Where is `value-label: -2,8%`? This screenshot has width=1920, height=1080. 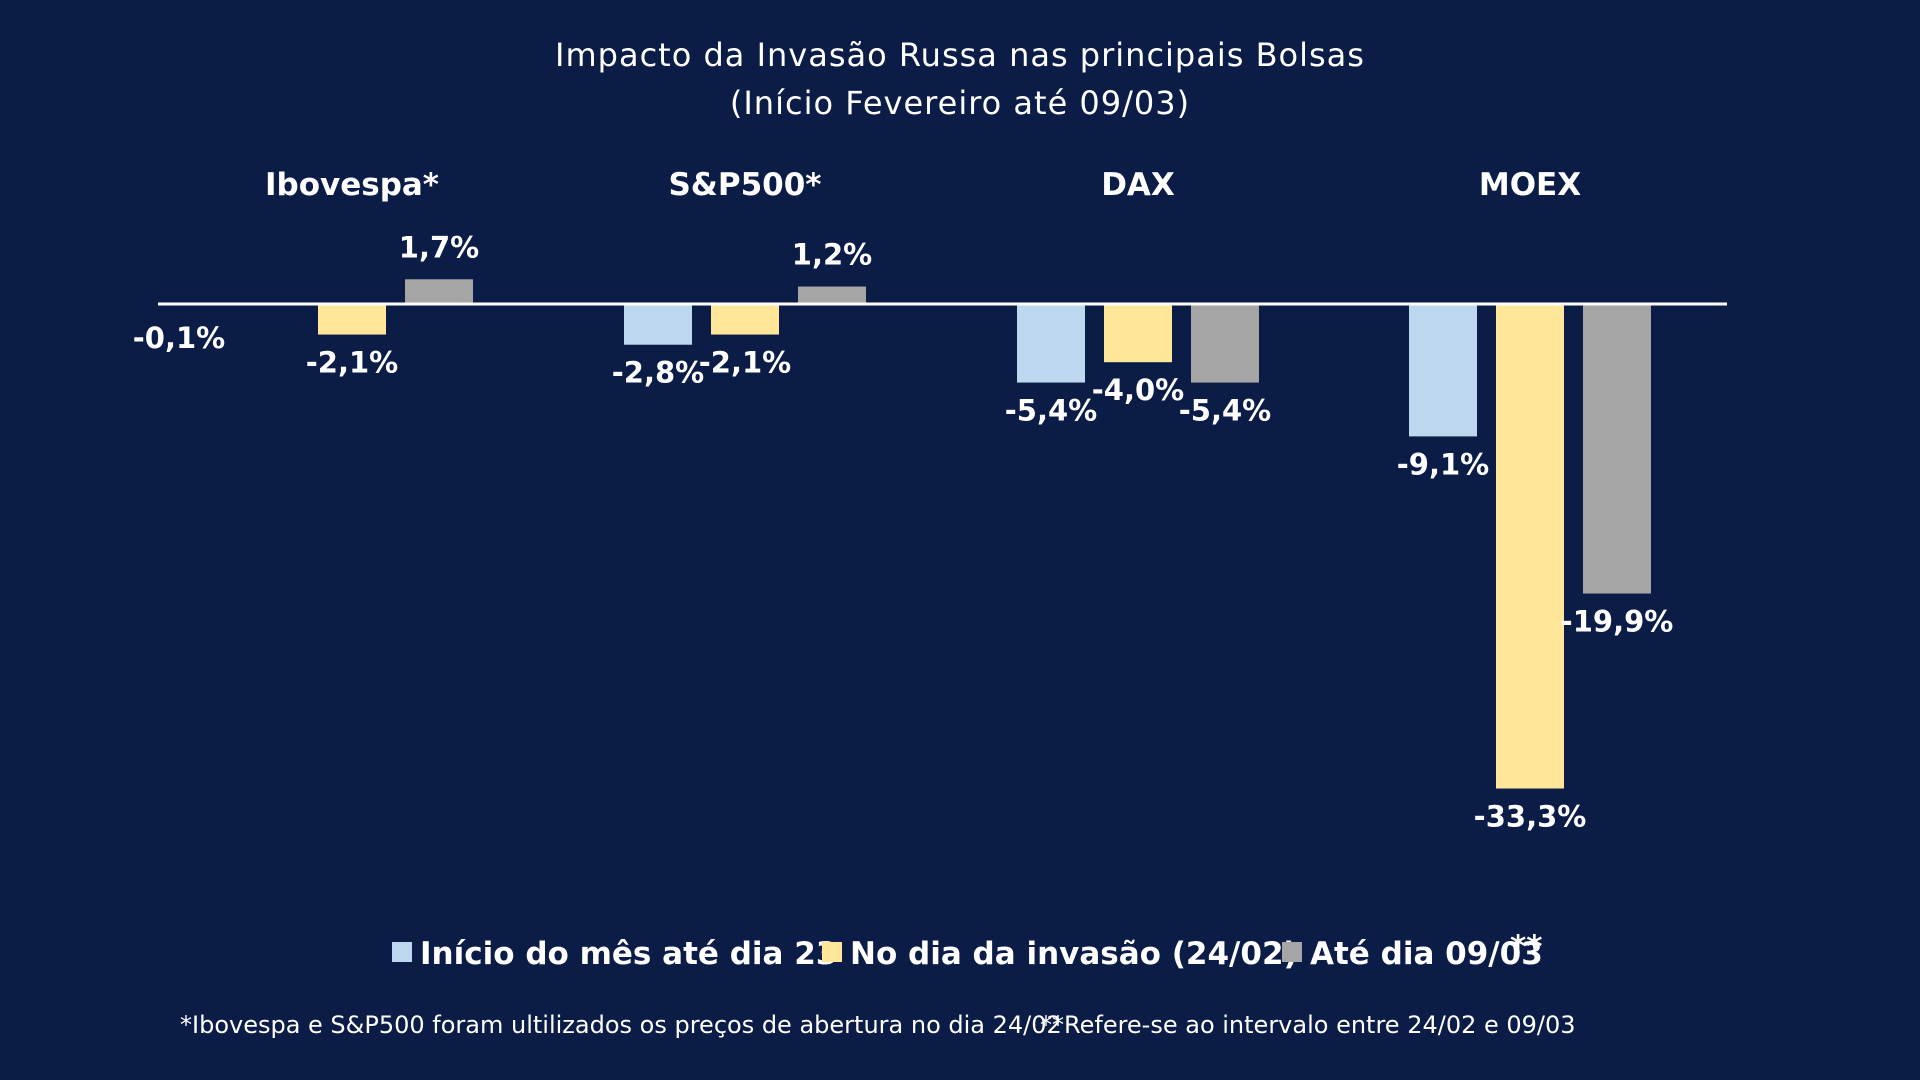
value-label: -2,8% is located at coordinates (658, 373).